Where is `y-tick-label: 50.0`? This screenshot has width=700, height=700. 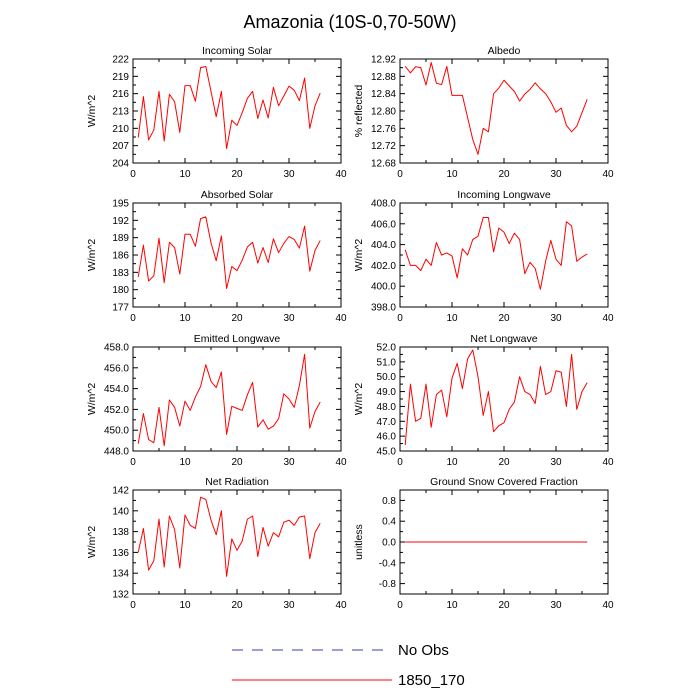
y-tick-label: 50.0 is located at coordinates (387, 377).